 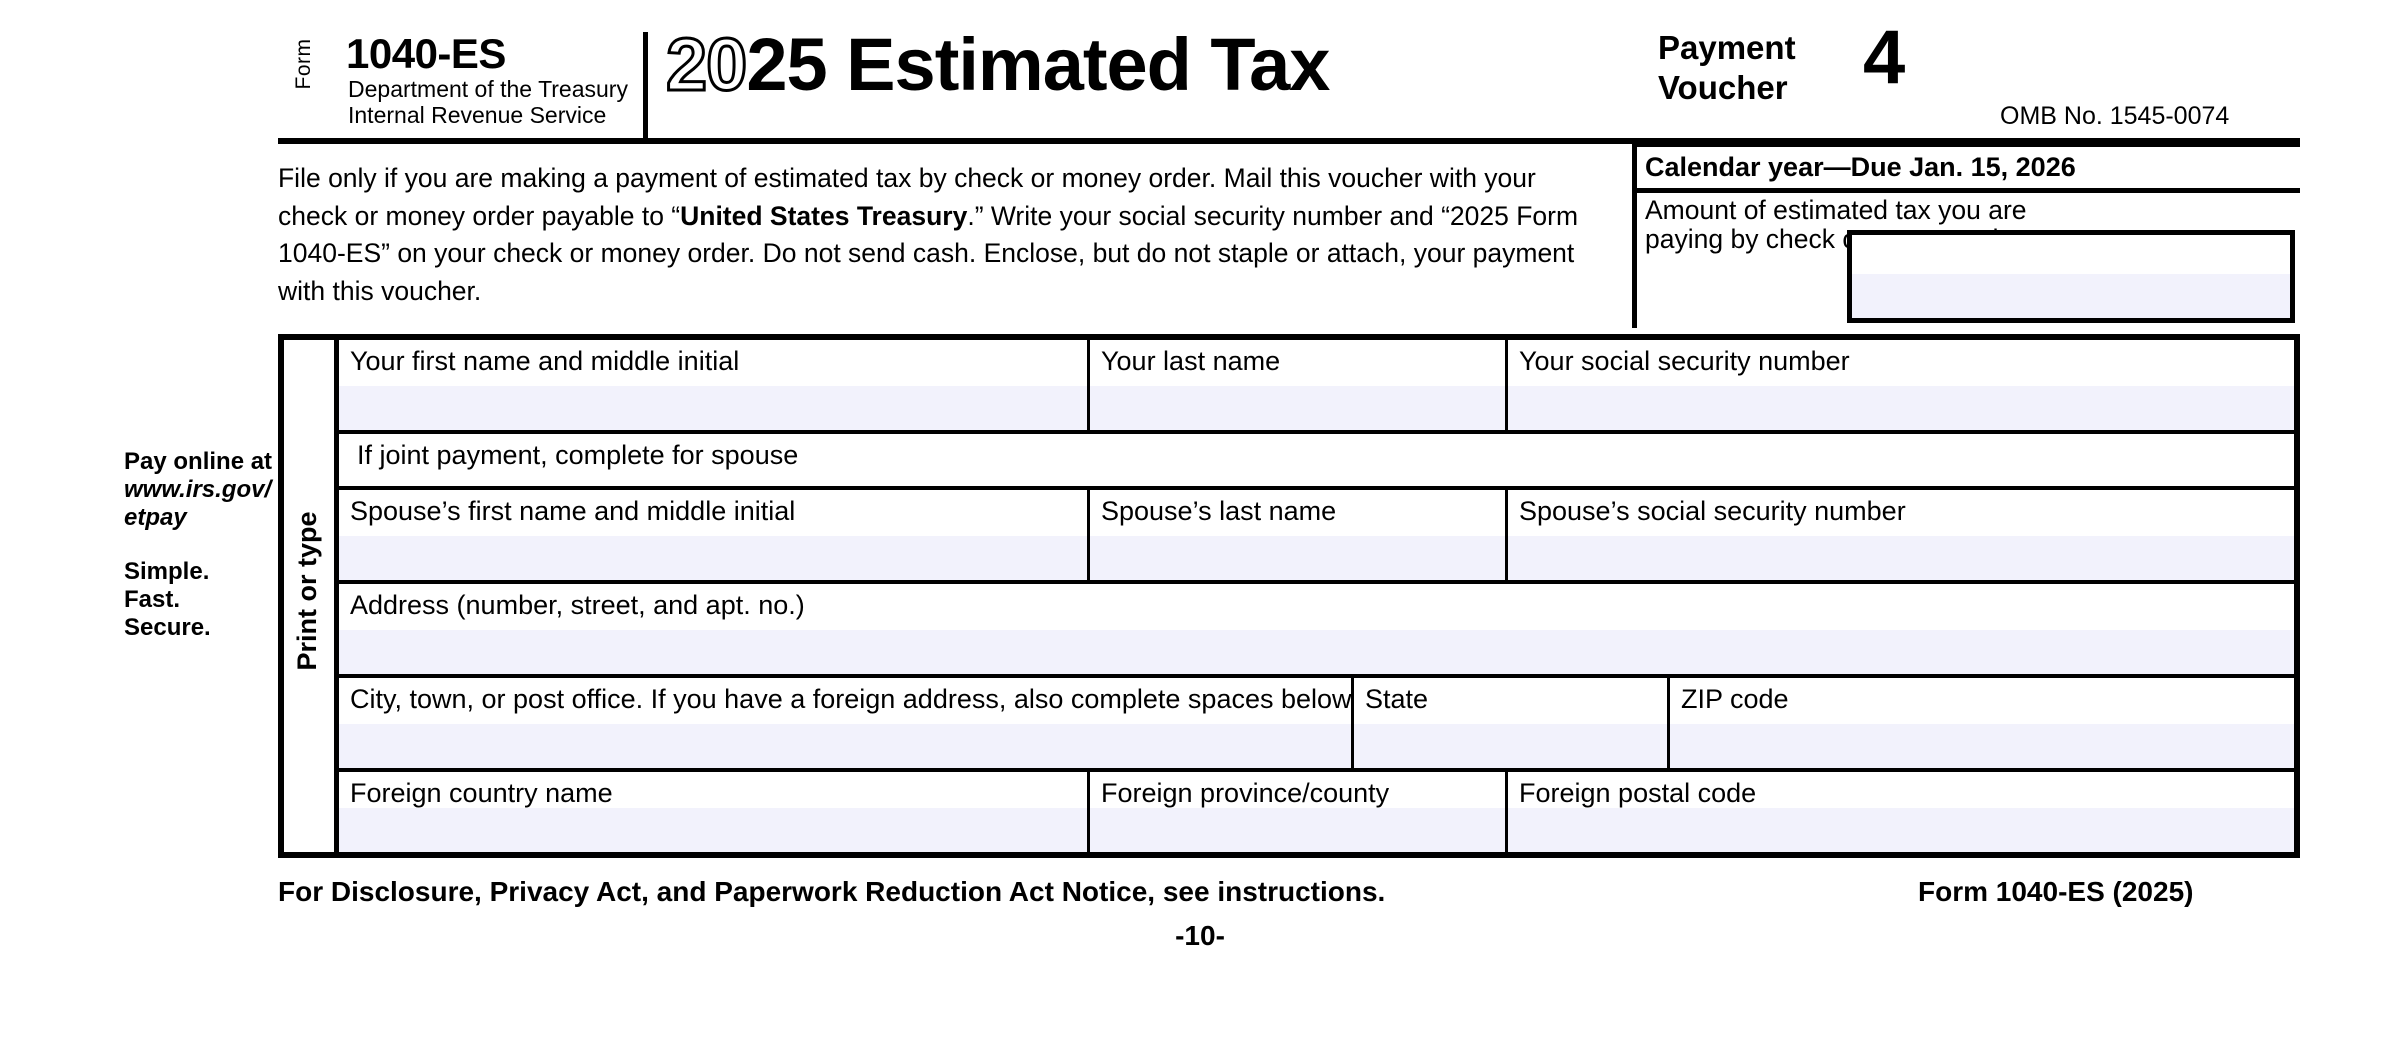 I want to click on department-line-1: Department of the Treasury, so click(x=488, y=89).